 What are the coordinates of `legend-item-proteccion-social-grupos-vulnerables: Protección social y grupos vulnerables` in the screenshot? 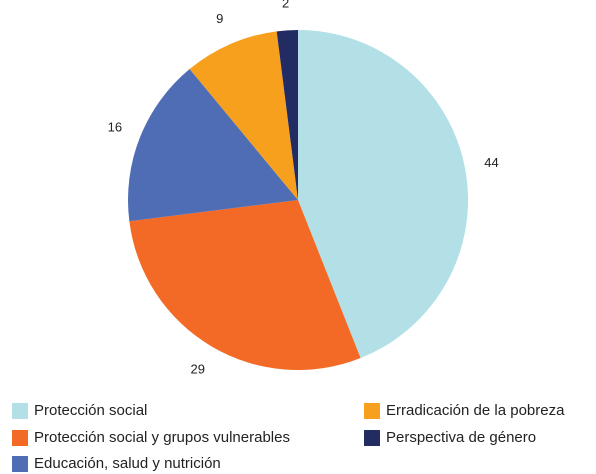 It's located at (151, 437).